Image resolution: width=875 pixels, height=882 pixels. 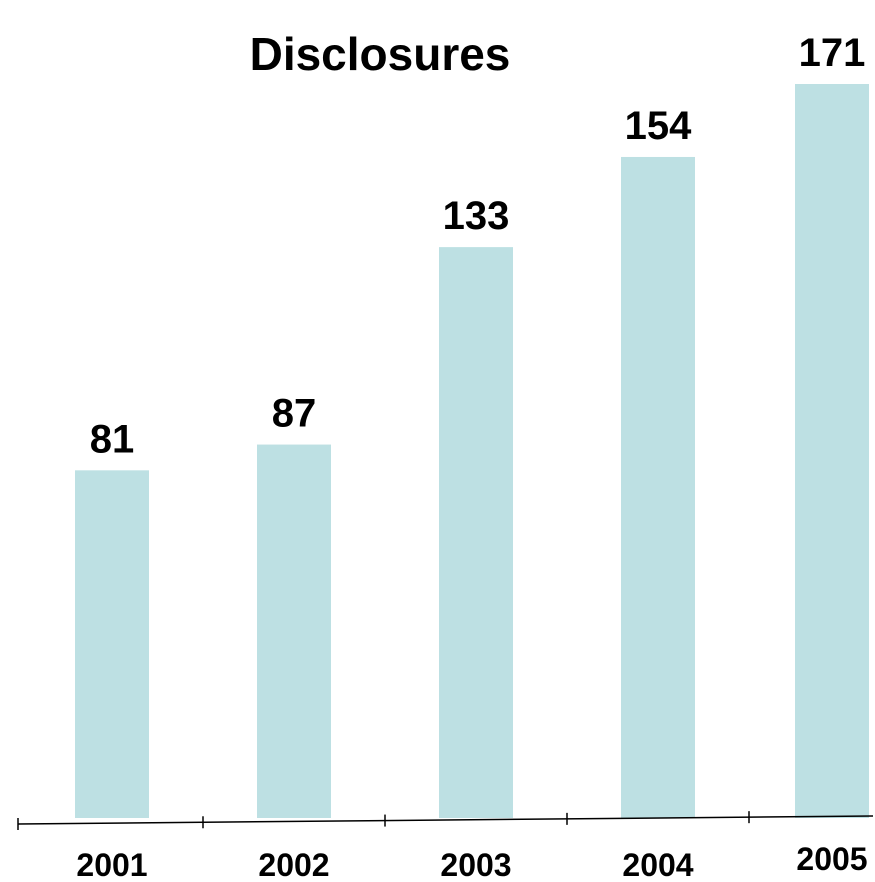 What do you see at coordinates (111, 864) in the screenshot?
I see `x-tick-label-2001: 2001` at bounding box center [111, 864].